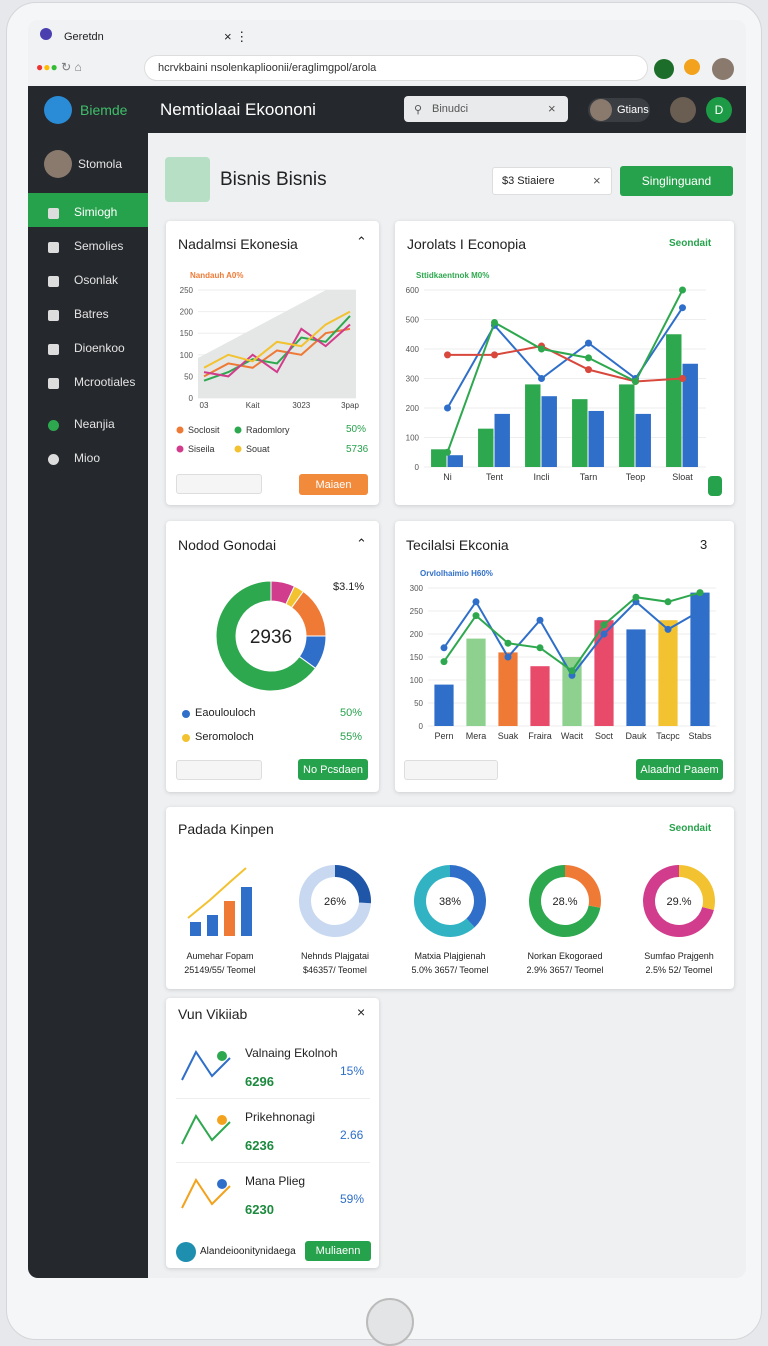  I want to click on legend-stat: 55%, so click(351, 737).